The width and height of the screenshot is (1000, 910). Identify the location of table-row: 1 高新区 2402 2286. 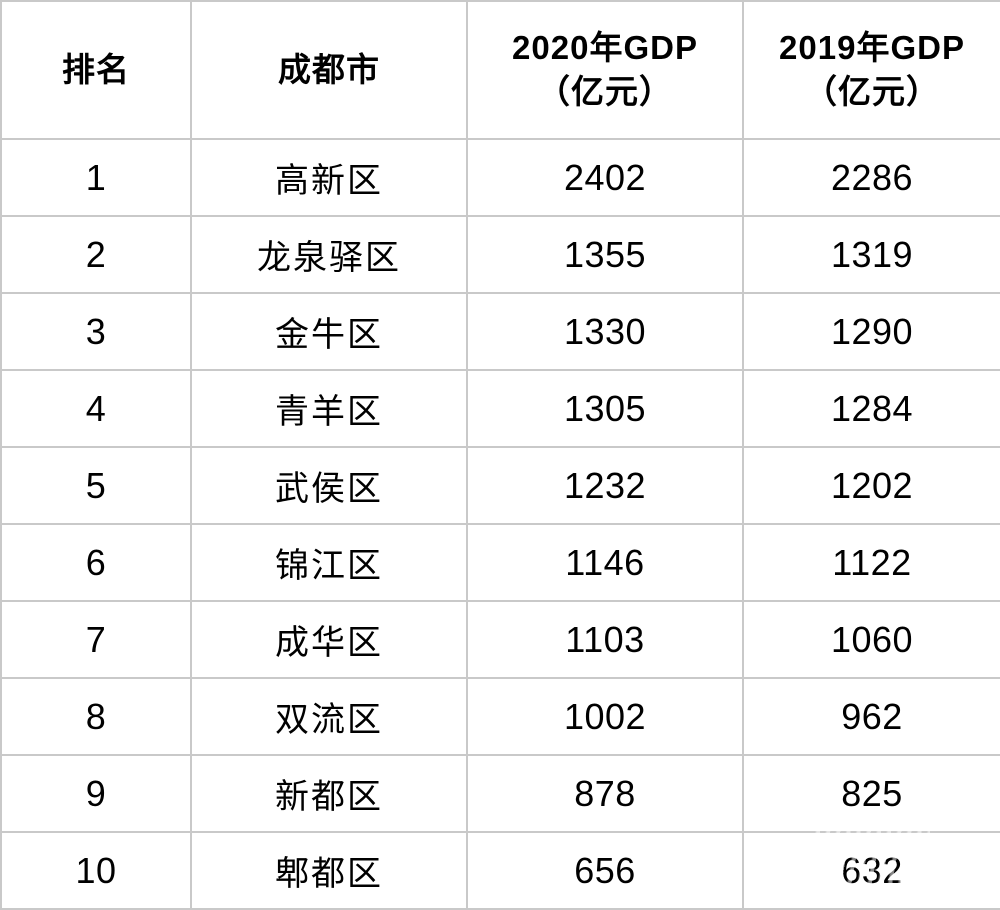
(500, 177).